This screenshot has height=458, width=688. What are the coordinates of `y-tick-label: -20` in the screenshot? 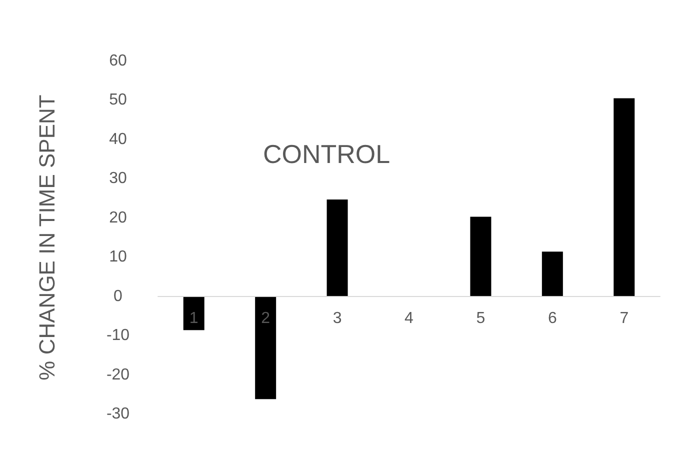 It's located at (118, 375).